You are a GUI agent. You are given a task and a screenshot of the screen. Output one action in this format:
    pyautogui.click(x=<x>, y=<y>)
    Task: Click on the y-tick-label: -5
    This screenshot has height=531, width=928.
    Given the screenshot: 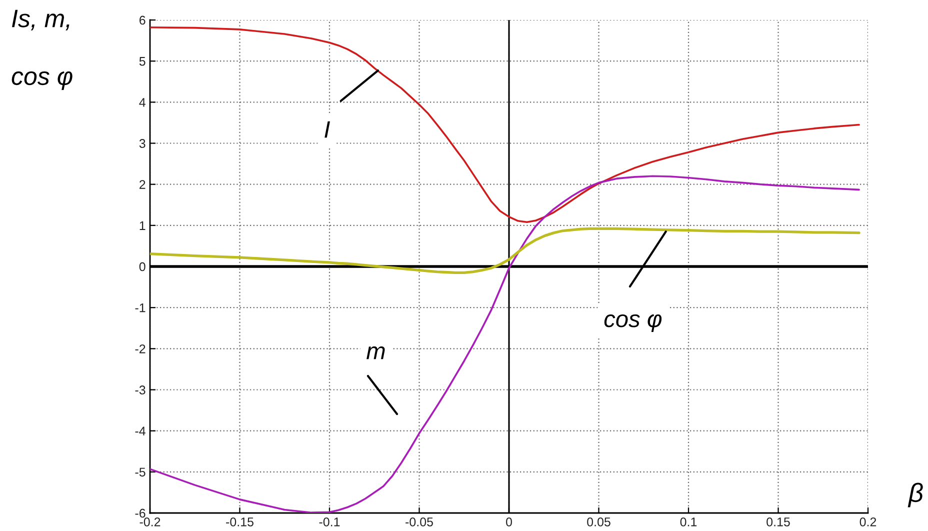 What is the action you would take?
    pyautogui.click(x=140, y=472)
    